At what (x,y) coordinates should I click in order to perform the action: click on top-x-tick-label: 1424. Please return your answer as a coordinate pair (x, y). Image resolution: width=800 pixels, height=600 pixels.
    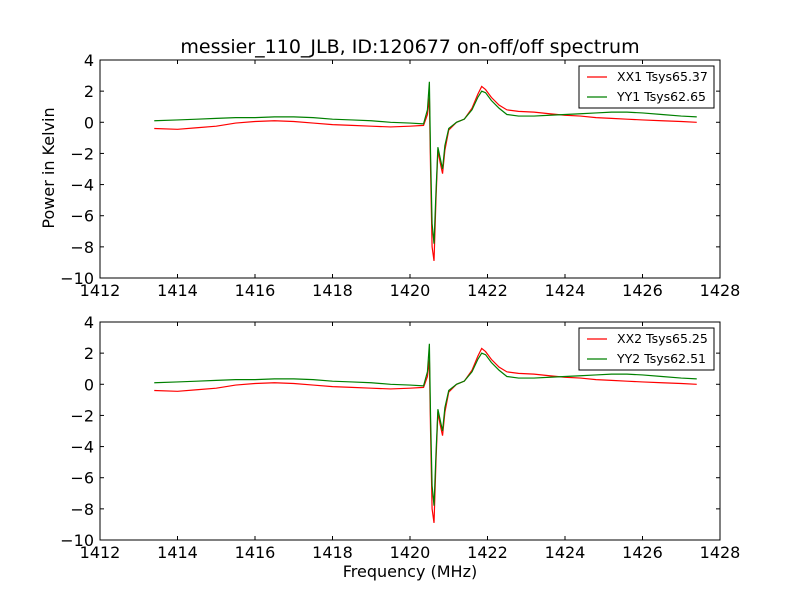
    Looking at the image, I should click on (565, 290).